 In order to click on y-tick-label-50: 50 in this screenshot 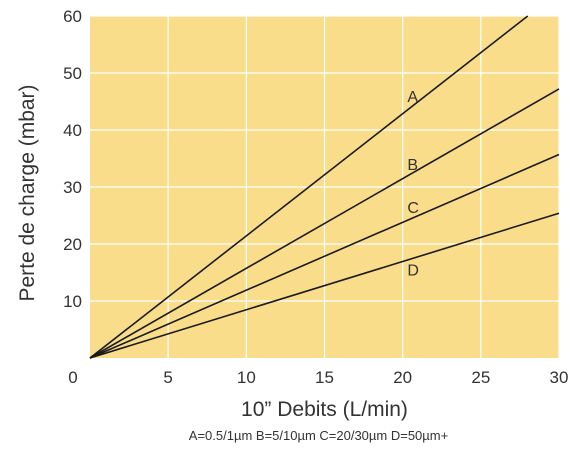, I will do `click(72, 73)`.